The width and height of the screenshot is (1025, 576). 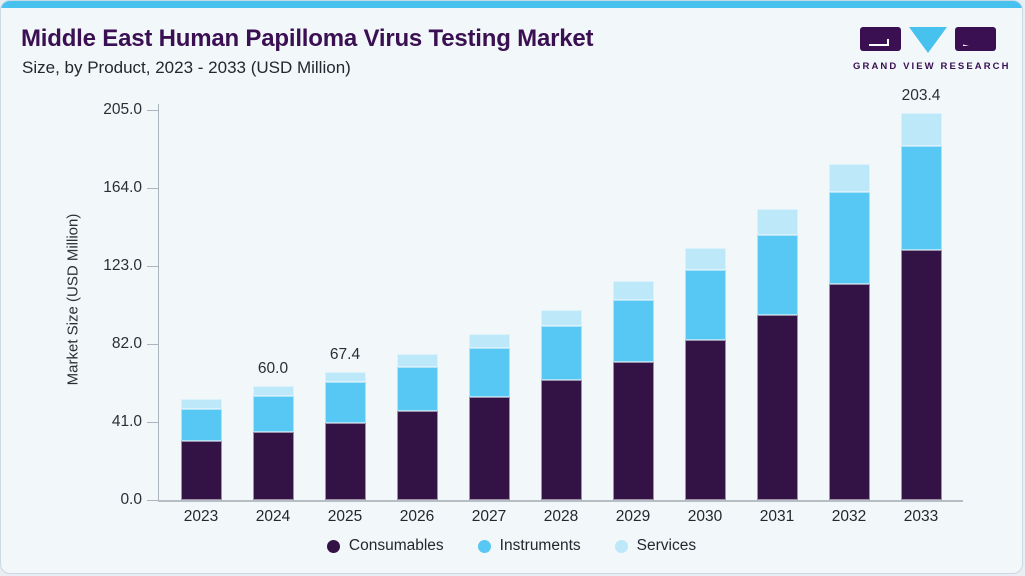 What do you see at coordinates (561, 353) in the screenshot?
I see `bar-segment-instruments-2028` at bounding box center [561, 353].